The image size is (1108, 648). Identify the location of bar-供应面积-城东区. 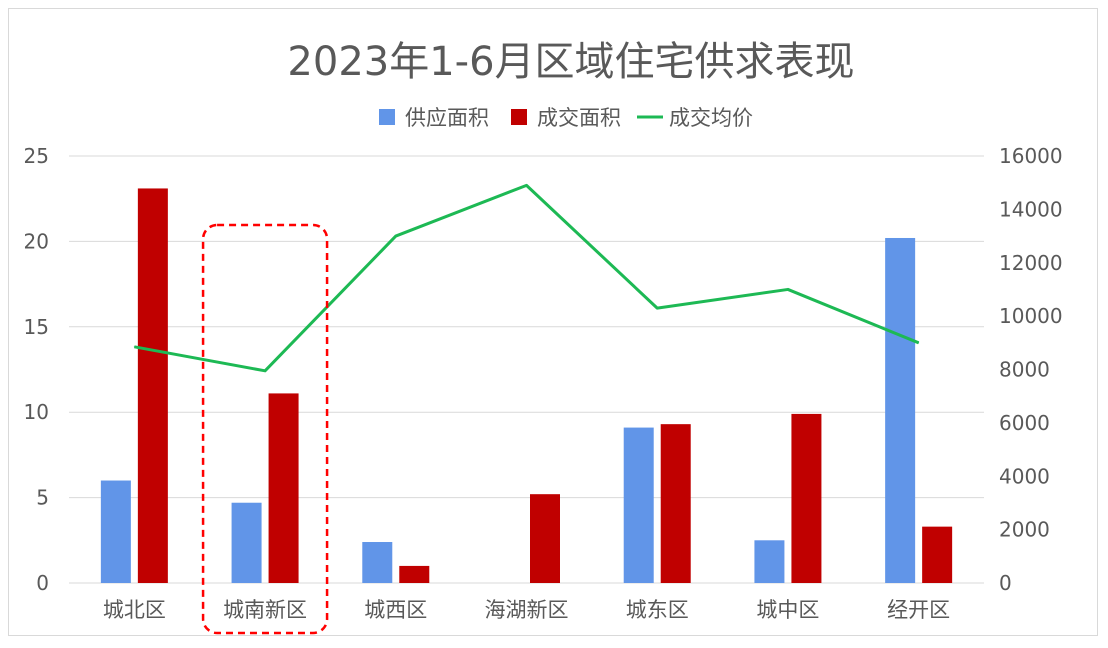
(638, 505).